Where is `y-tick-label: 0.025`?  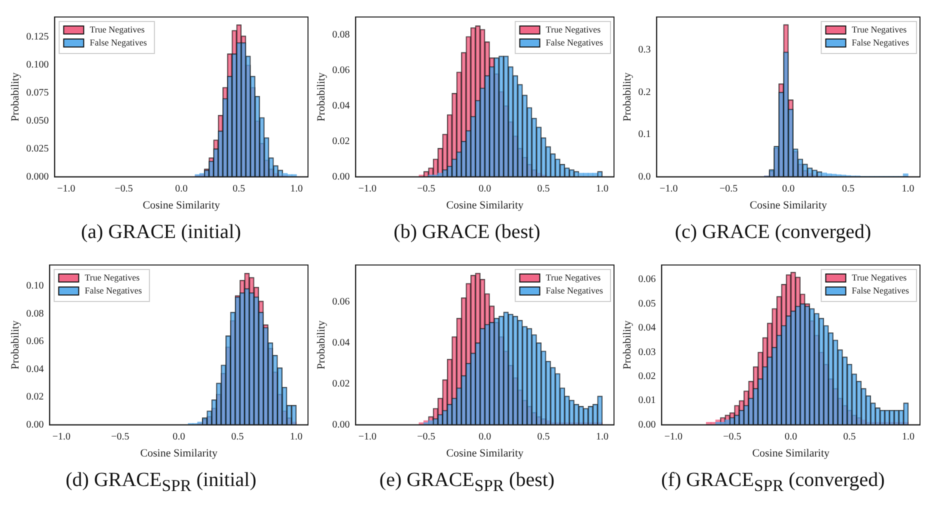 y-tick-label: 0.025 is located at coordinates (37, 148).